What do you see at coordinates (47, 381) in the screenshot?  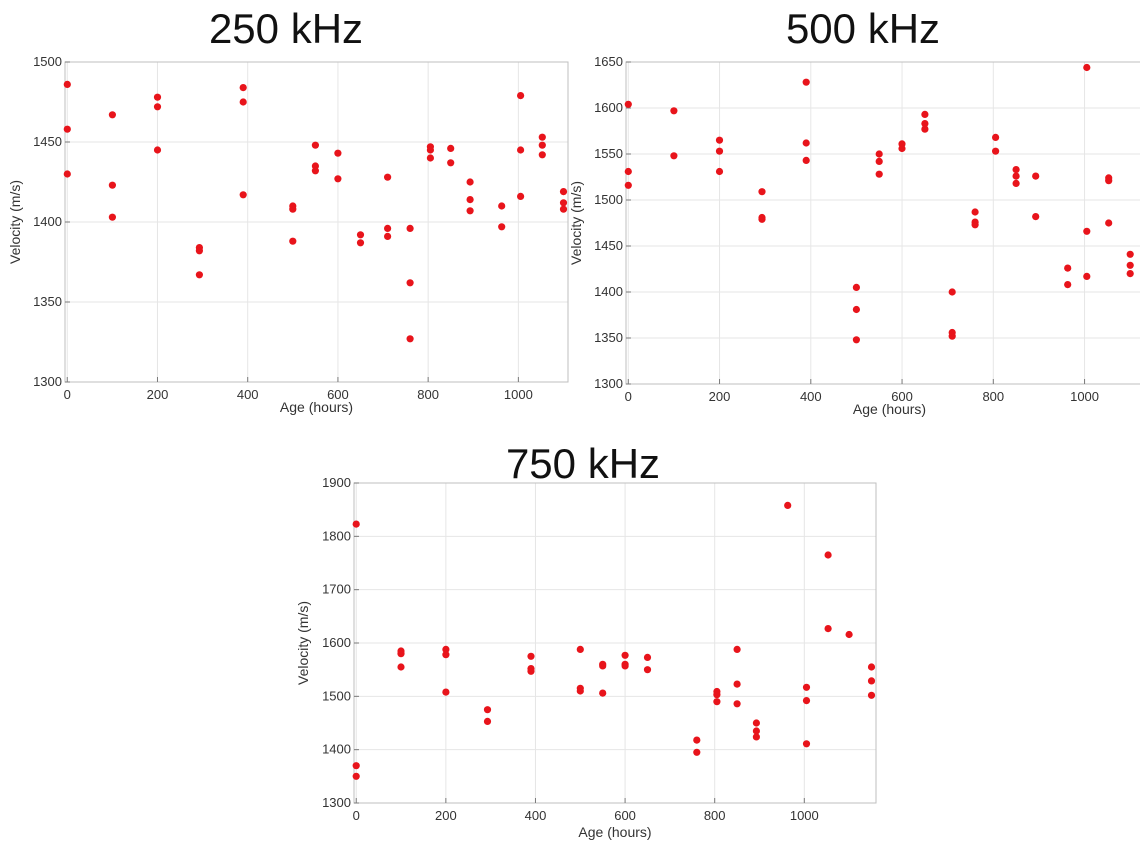 I see `y-tick-label: 1300` at bounding box center [47, 381].